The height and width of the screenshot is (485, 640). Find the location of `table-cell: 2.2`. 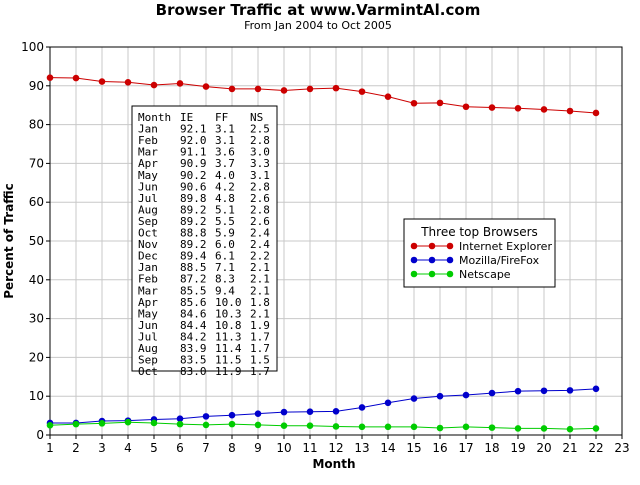

table-cell: 2.2 is located at coordinates (260, 256).